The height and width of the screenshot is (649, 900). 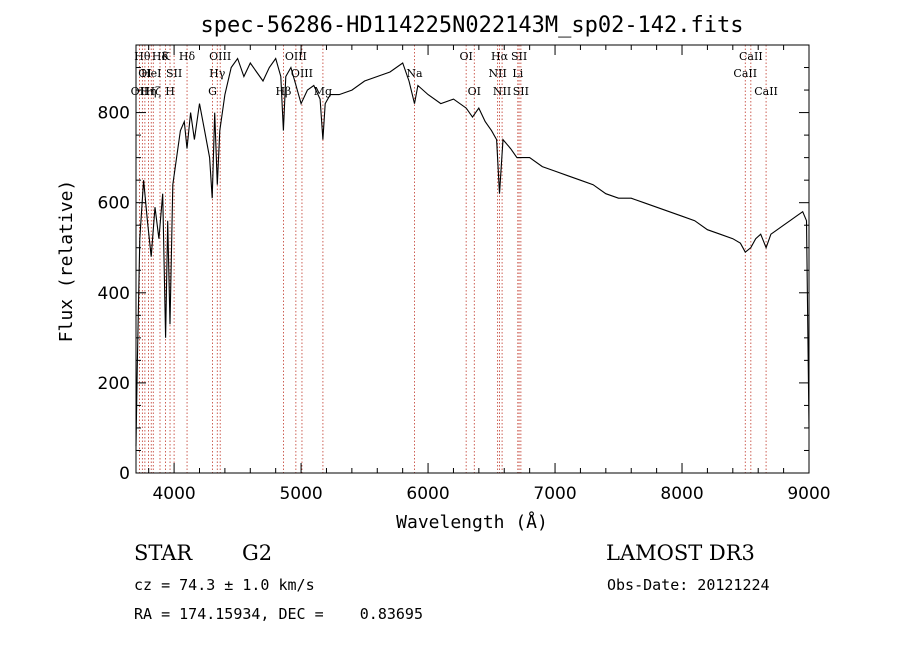 What do you see at coordinates (224, 585) in the screenshot?
I see `redshift-cz: cz = 74.3 ± 1.0 km/s` at bounding box center [224, 585].